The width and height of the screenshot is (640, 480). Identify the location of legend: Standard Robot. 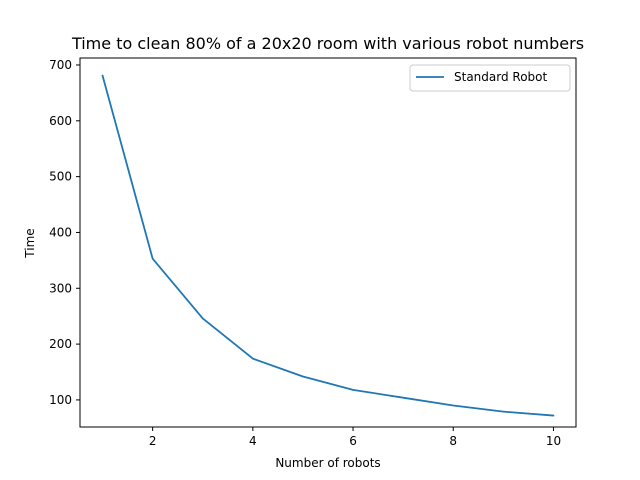
(490, 78).